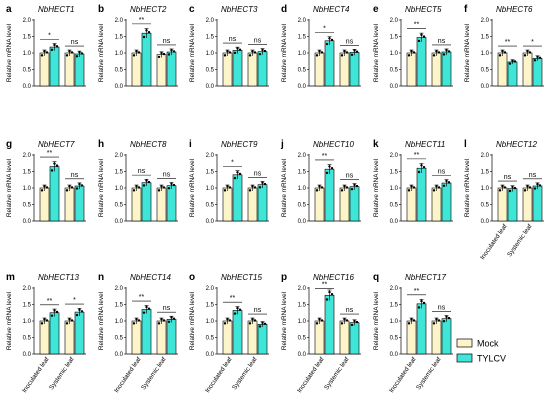  I want to click on panel-letter: b, so click(101, 9).